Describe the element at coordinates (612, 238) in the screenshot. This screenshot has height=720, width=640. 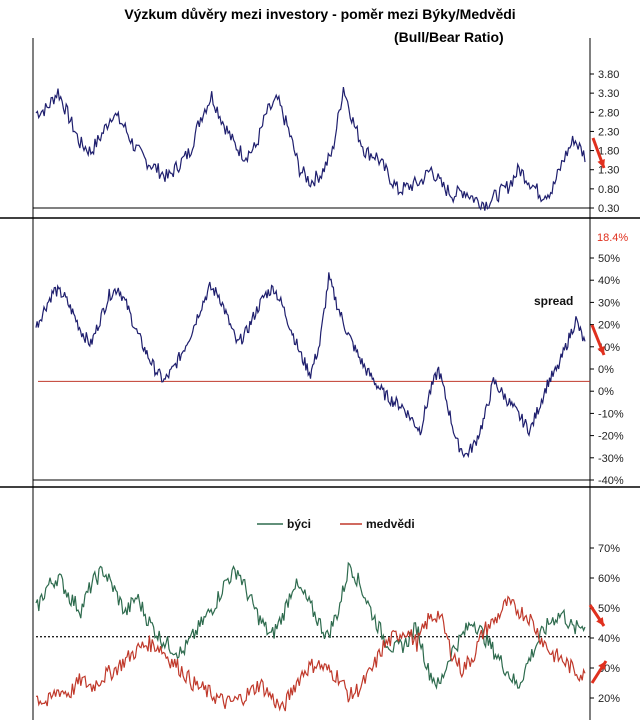
I see `annotation-18-4-percent: 18.4%` at that location.